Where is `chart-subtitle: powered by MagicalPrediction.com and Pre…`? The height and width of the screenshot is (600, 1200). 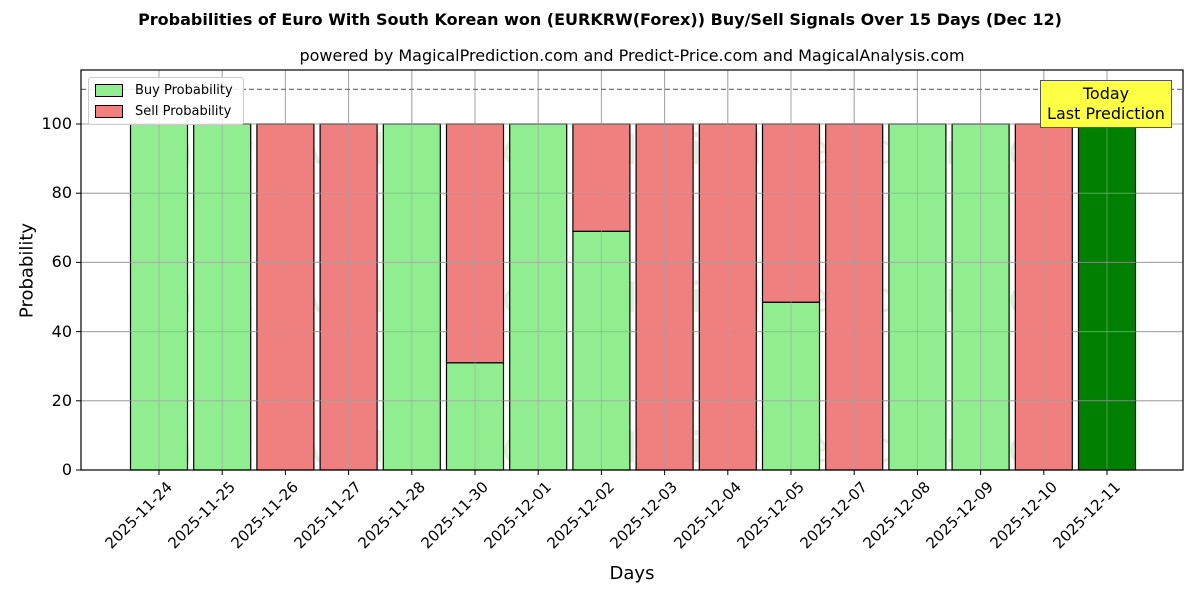 chart-subtitle: powered by MagicalPrediction.com and Pre… is located at coordinates (632, 55).